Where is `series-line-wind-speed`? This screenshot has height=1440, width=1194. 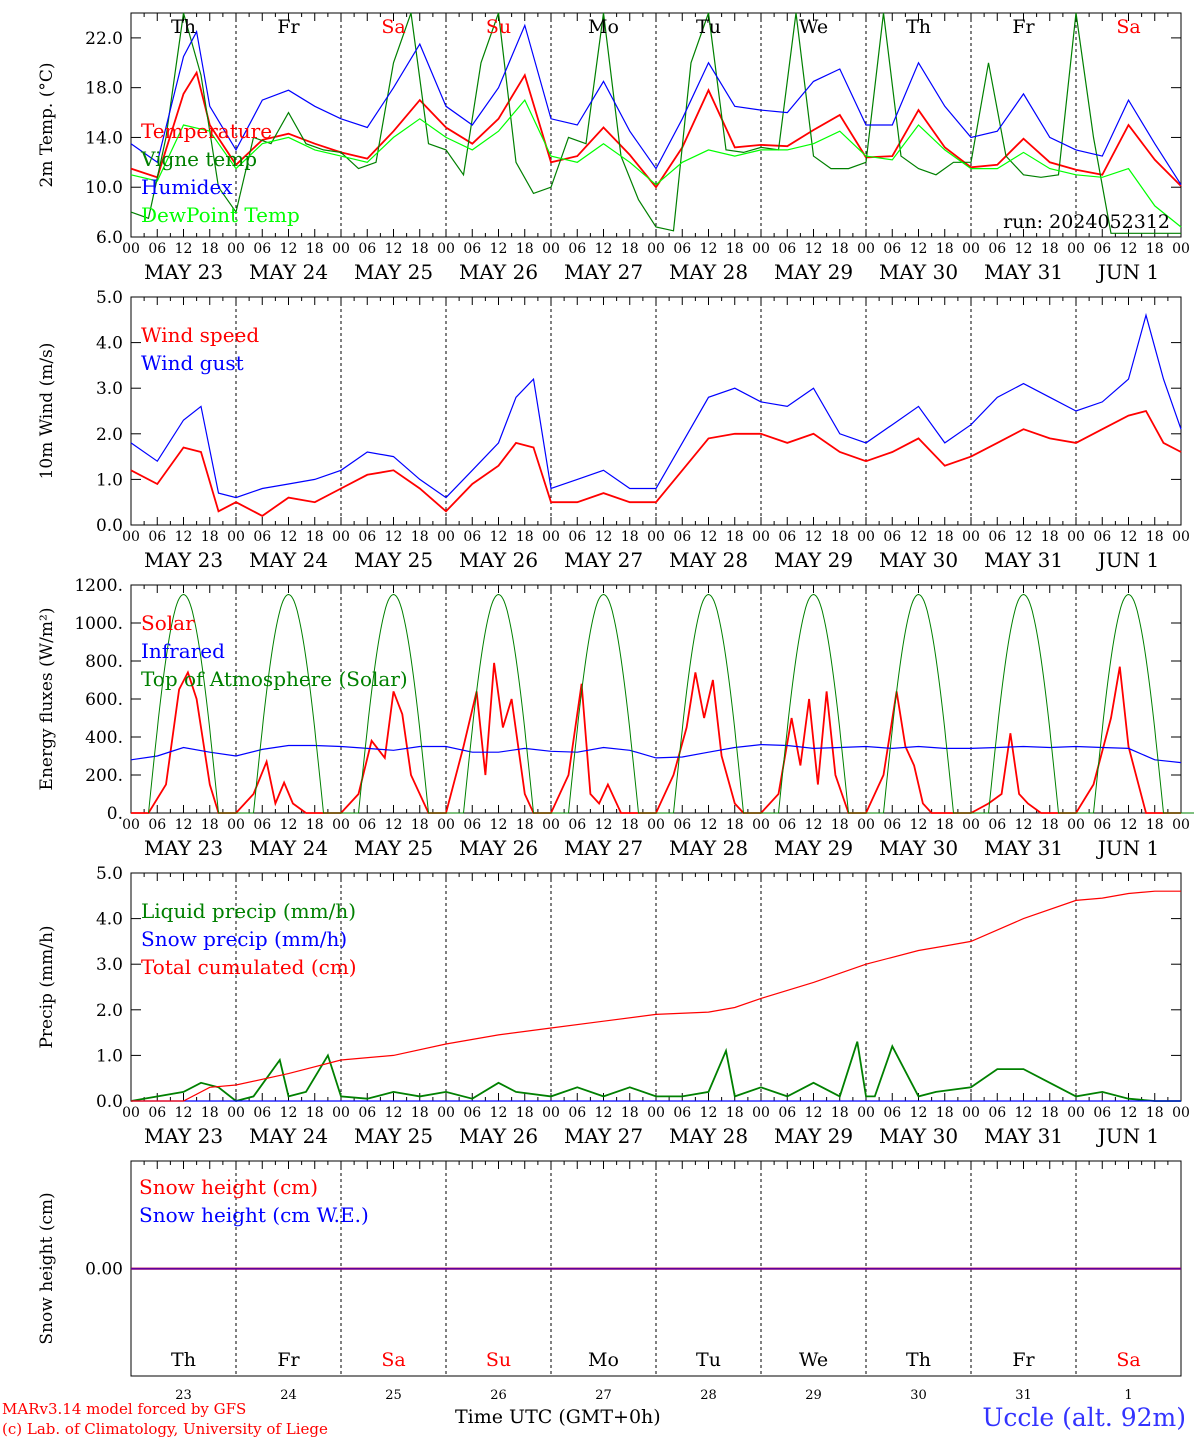
series-line-wind-speed is located at coordinates (656, 463).